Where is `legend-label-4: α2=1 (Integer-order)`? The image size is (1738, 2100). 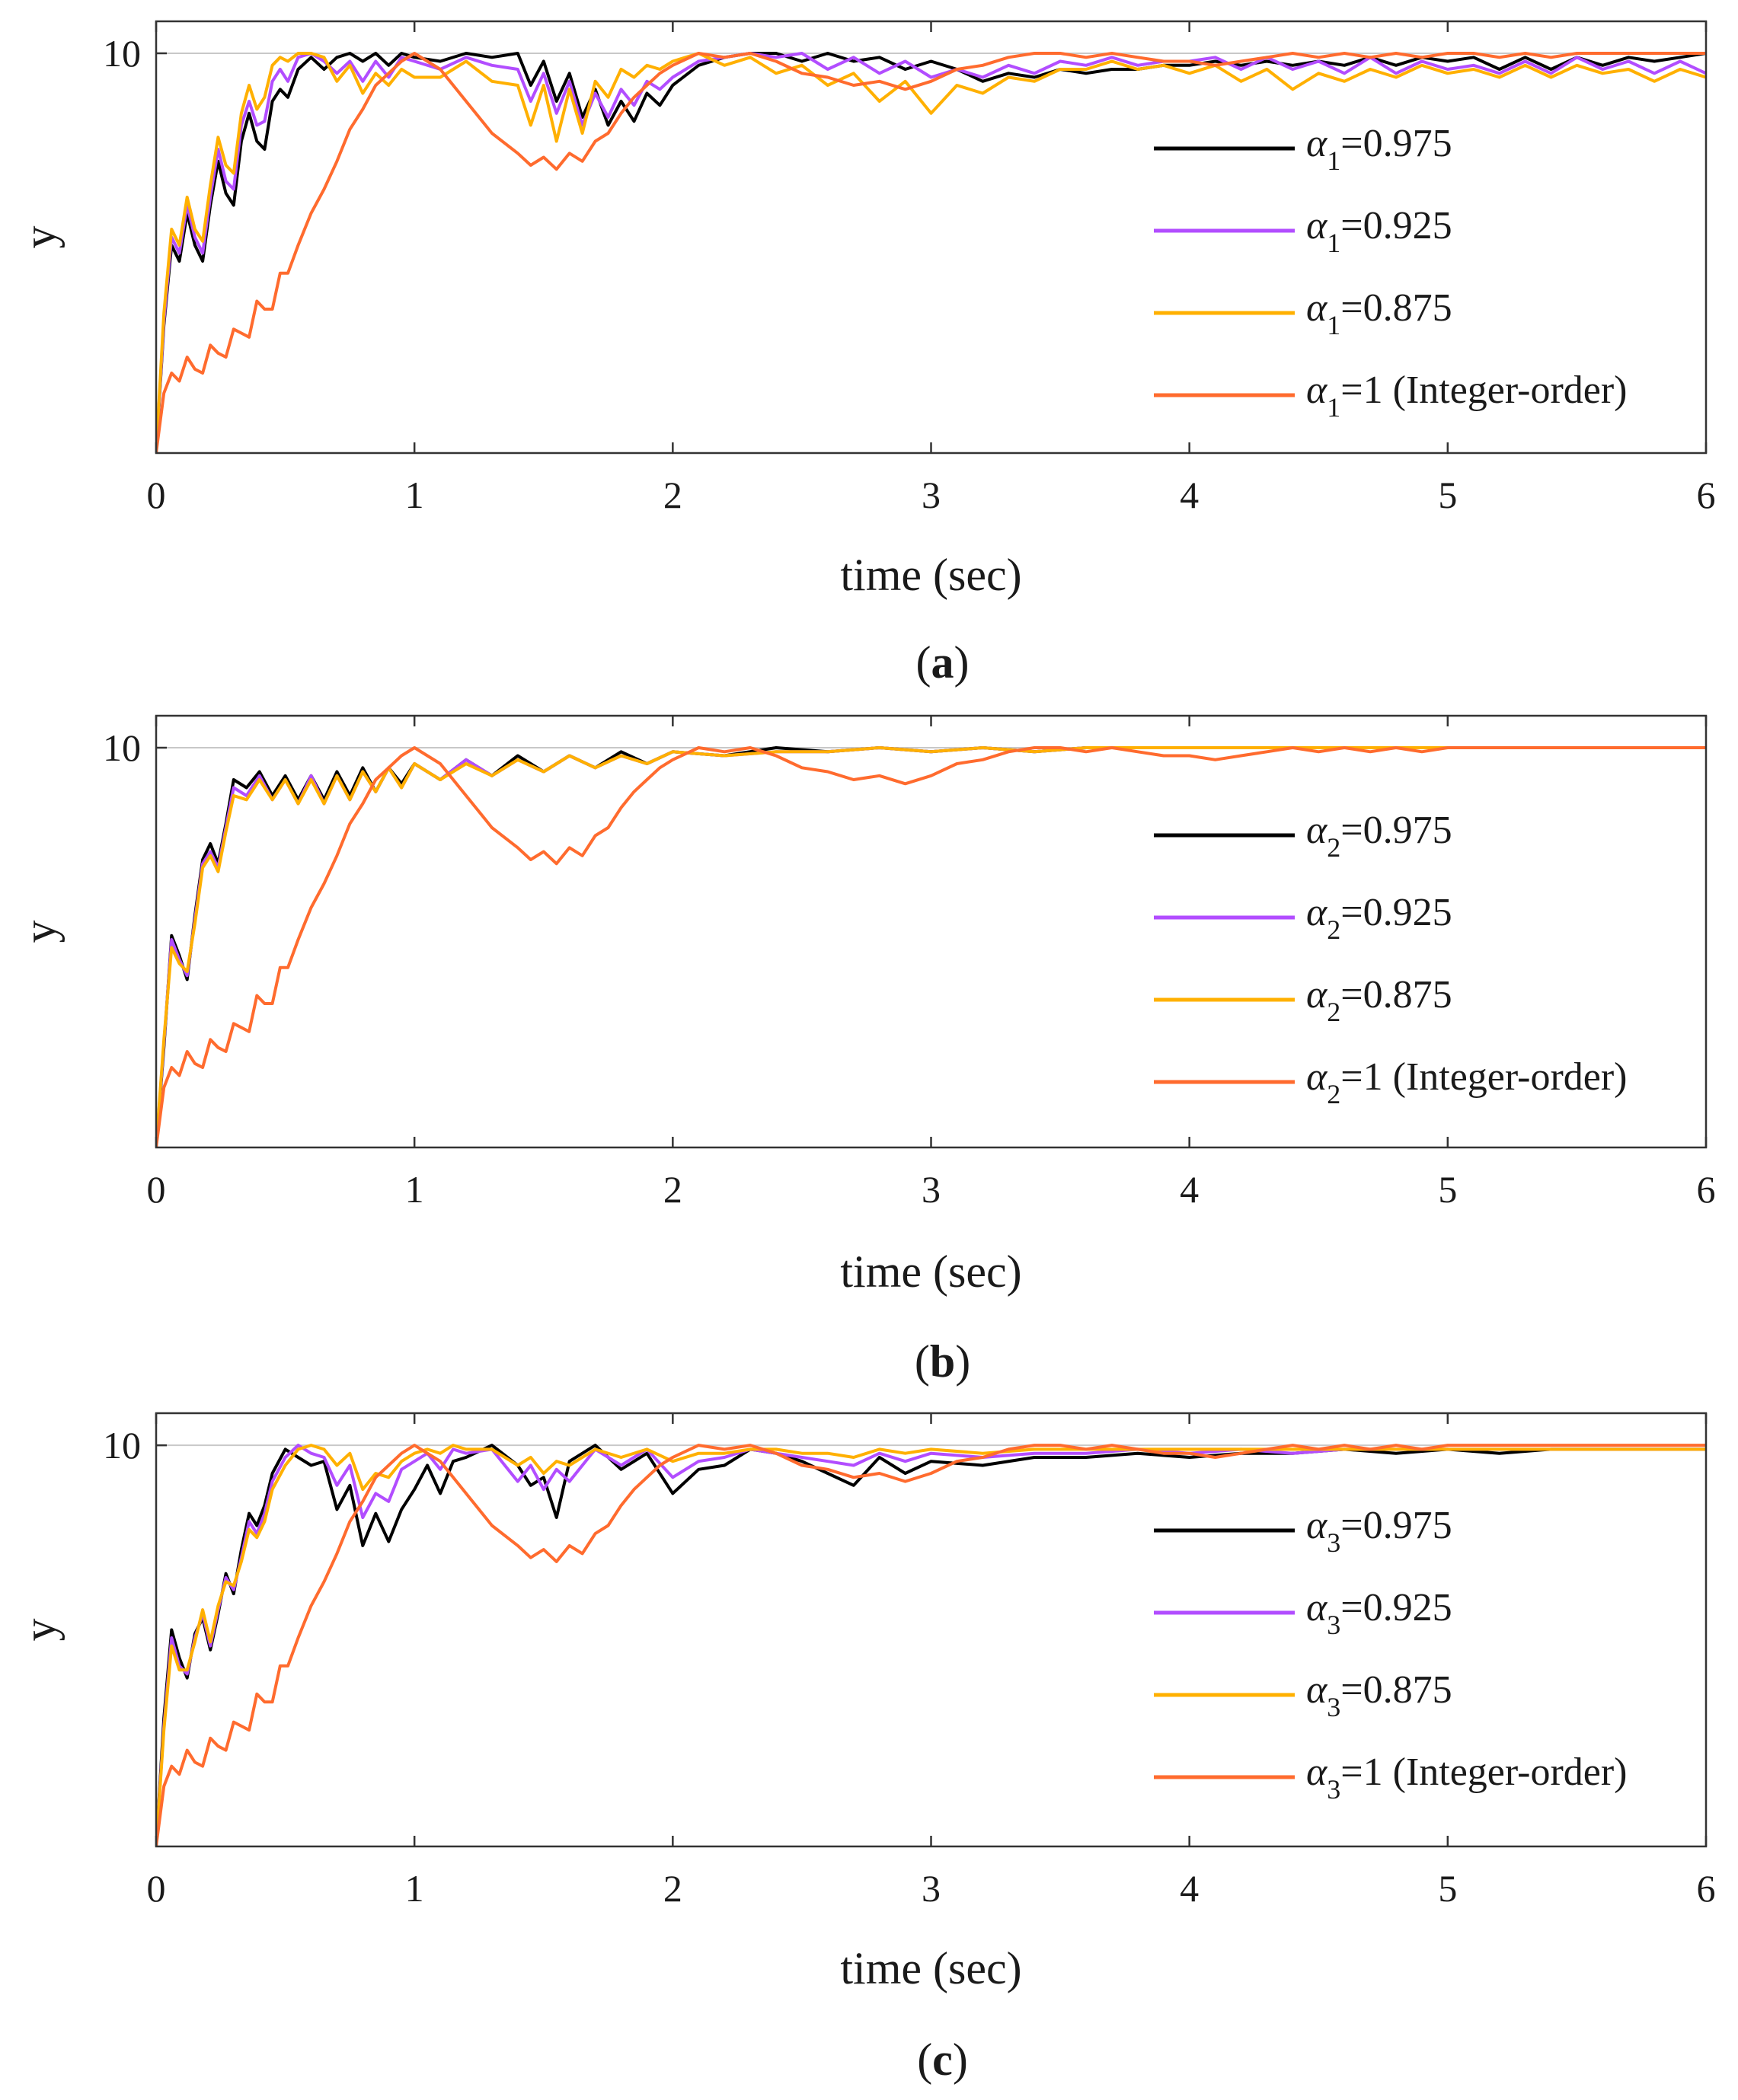
legend-label-4: α2=1 (Integer-order) is located at coordinates (1467, 1082).